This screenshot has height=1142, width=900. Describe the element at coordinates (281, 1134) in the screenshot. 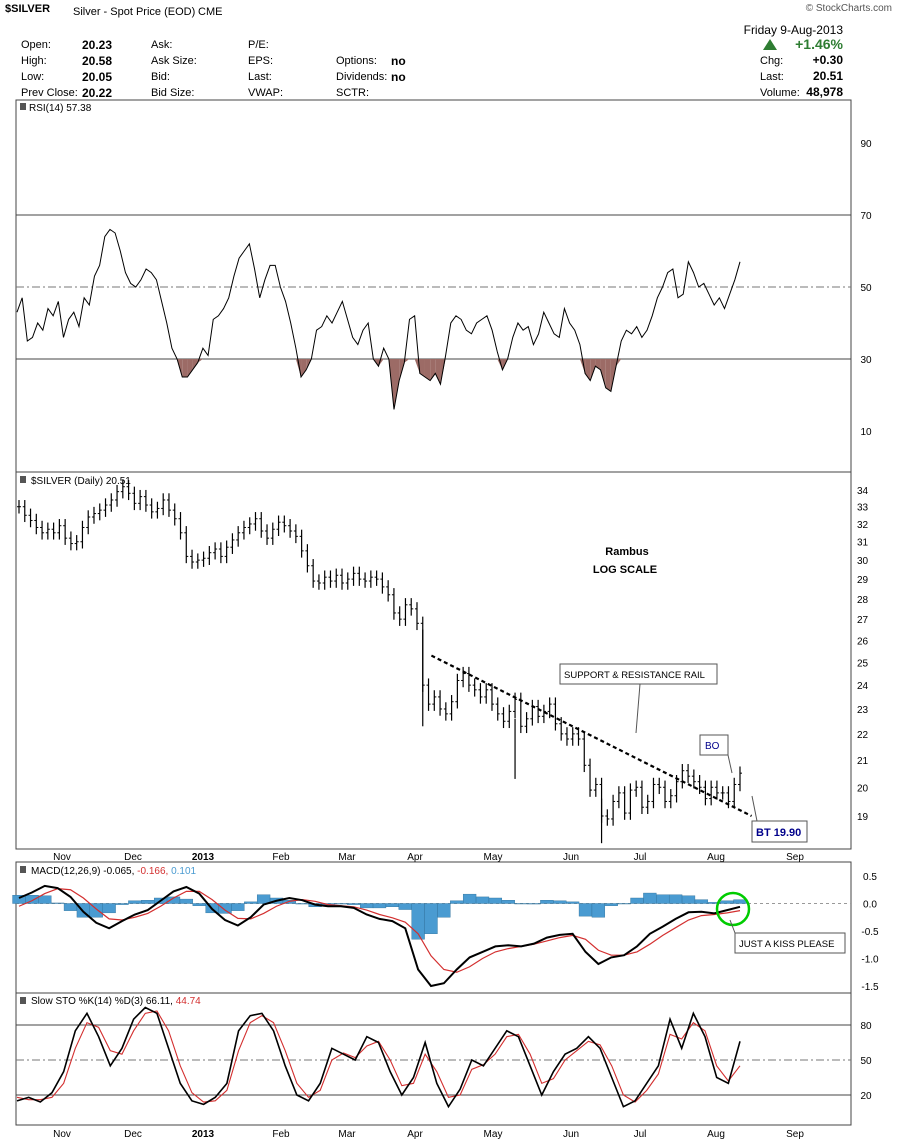

I see `sto-x-label: Feb` at that location.